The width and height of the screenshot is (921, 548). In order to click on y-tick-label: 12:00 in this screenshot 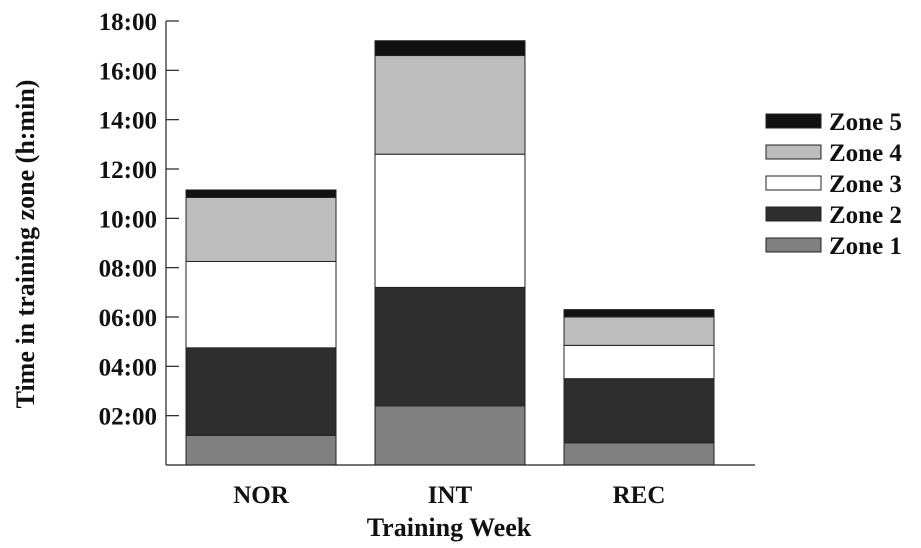, I will do `click(128, 170)`.